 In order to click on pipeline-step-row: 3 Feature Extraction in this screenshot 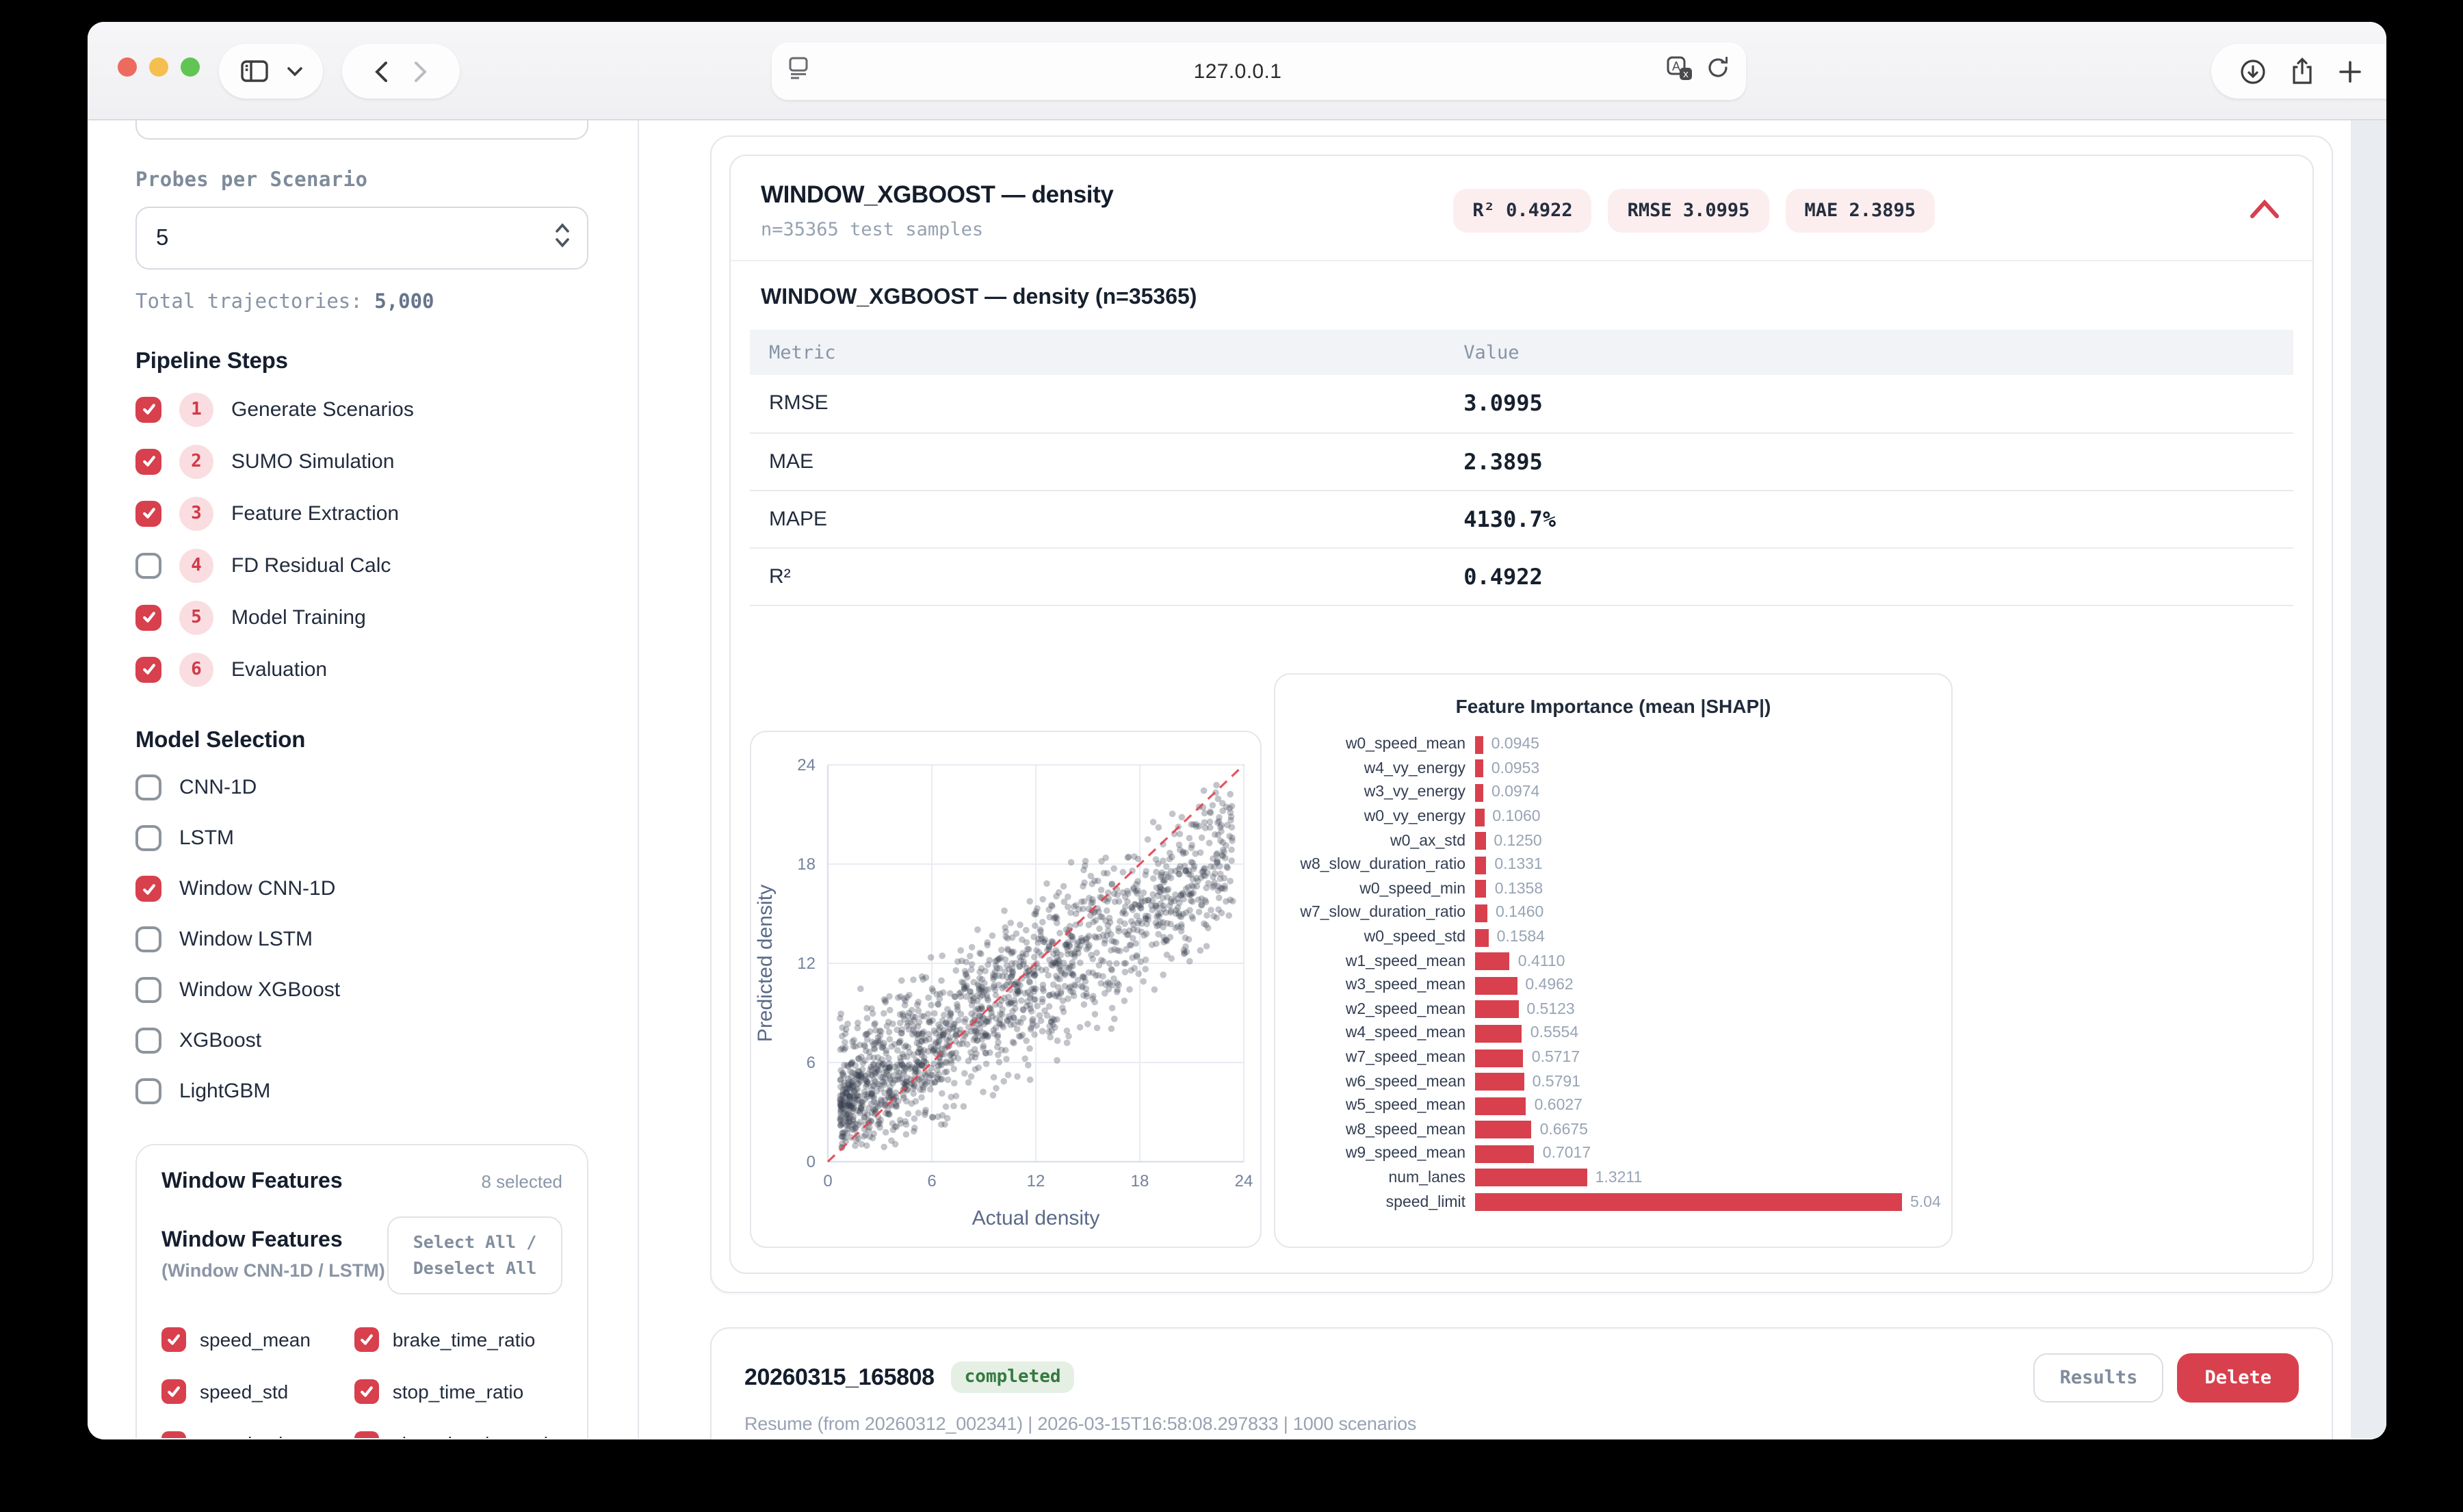, I will do `click(361, 513)`.